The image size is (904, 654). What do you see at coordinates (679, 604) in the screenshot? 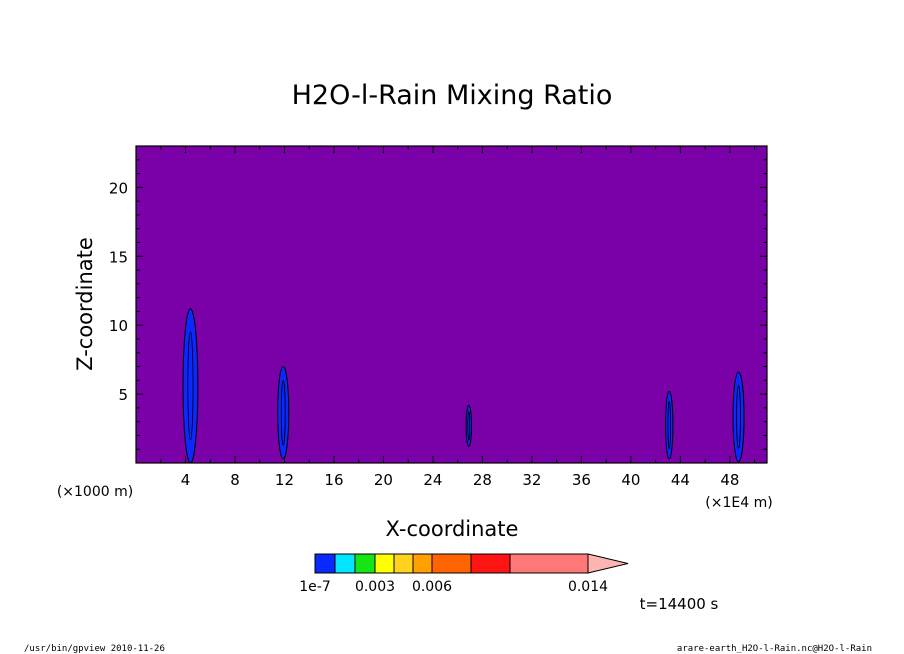
I see `time-label: t=14400 s` at bounding box center [679, 604].